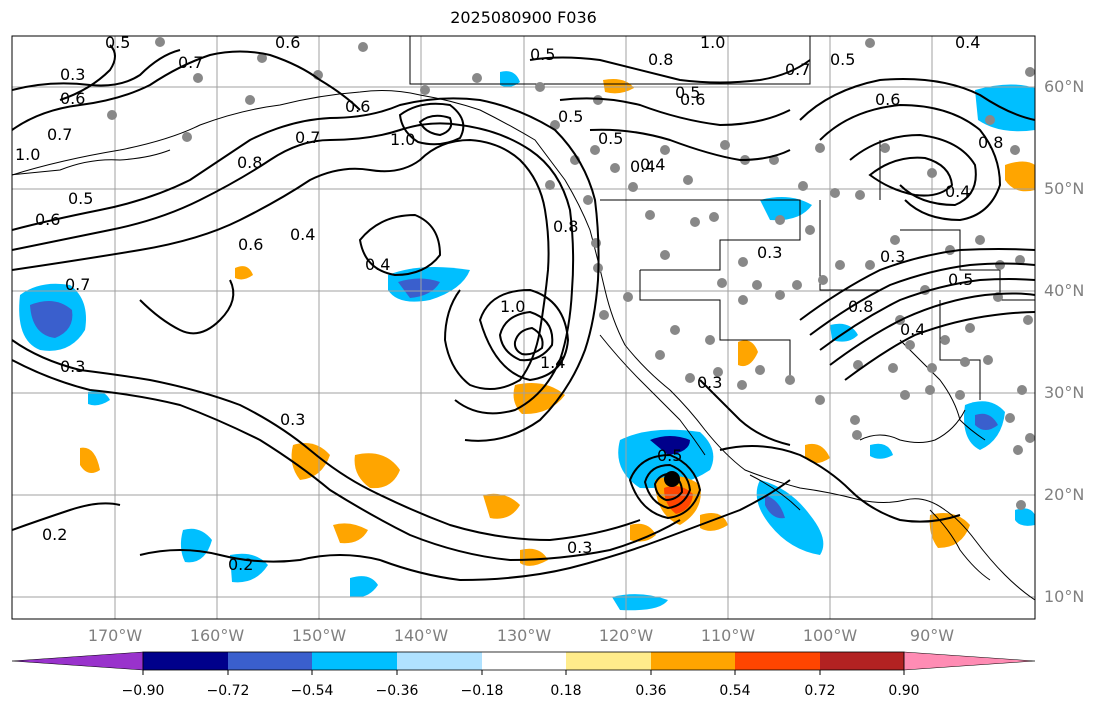 This screenshot has height=712, width=1105. What do you see at coordinates (217, 635) in the screenshot?
I see `lon-label-160w: 160°W` at bounding box center [217, 635].